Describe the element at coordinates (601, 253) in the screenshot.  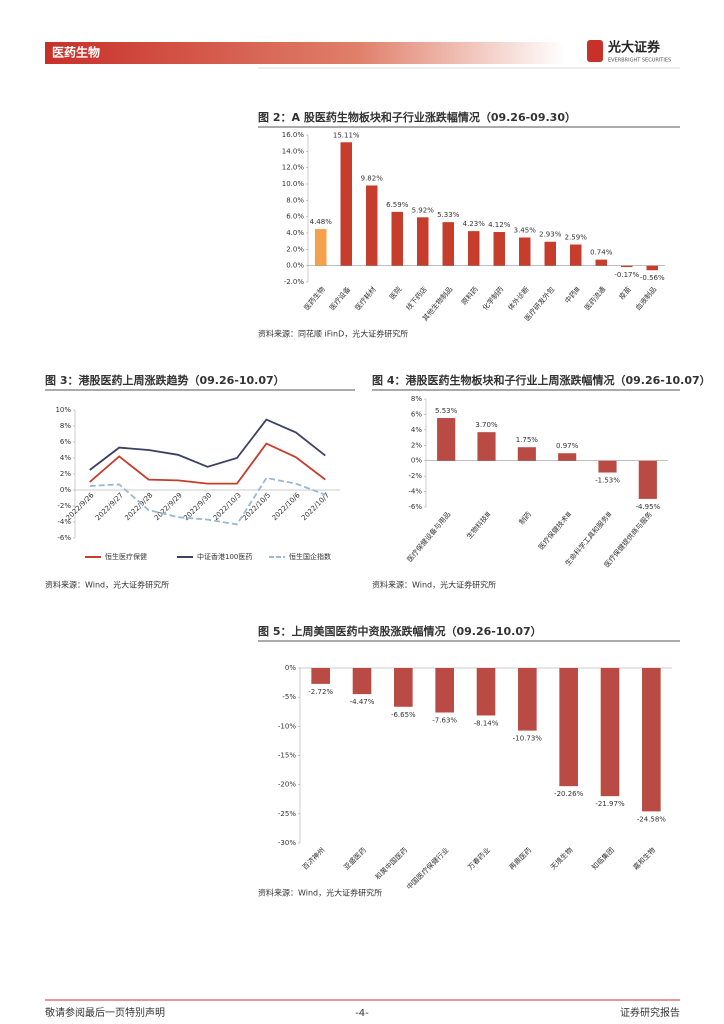
I see `value-label: 0.74%` at that location.